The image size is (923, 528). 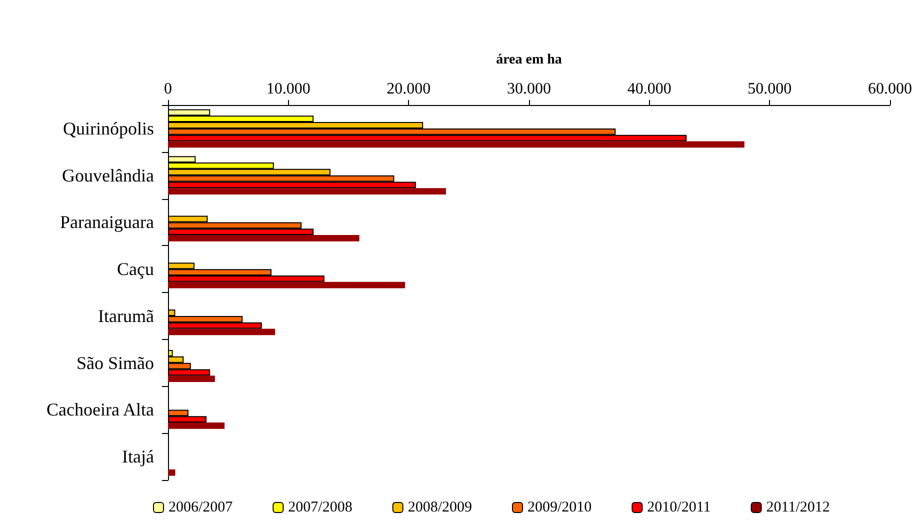 I want to click on x-axis-title: área em ha, so click(x=529, y=60).